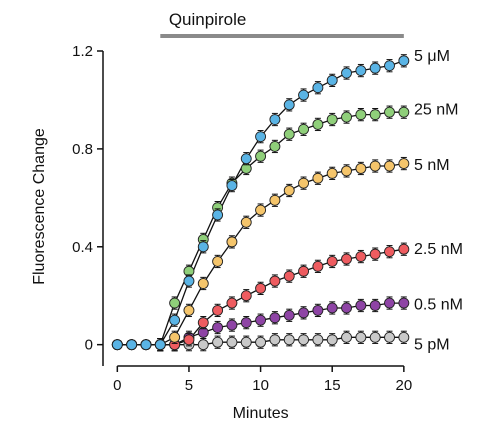 The width and height of the screenshot is (500, 437). What do you see at coordinates (117, 385) in the screenshot?
I see `x-tick-label: 0` at bounding box center [117, 385].